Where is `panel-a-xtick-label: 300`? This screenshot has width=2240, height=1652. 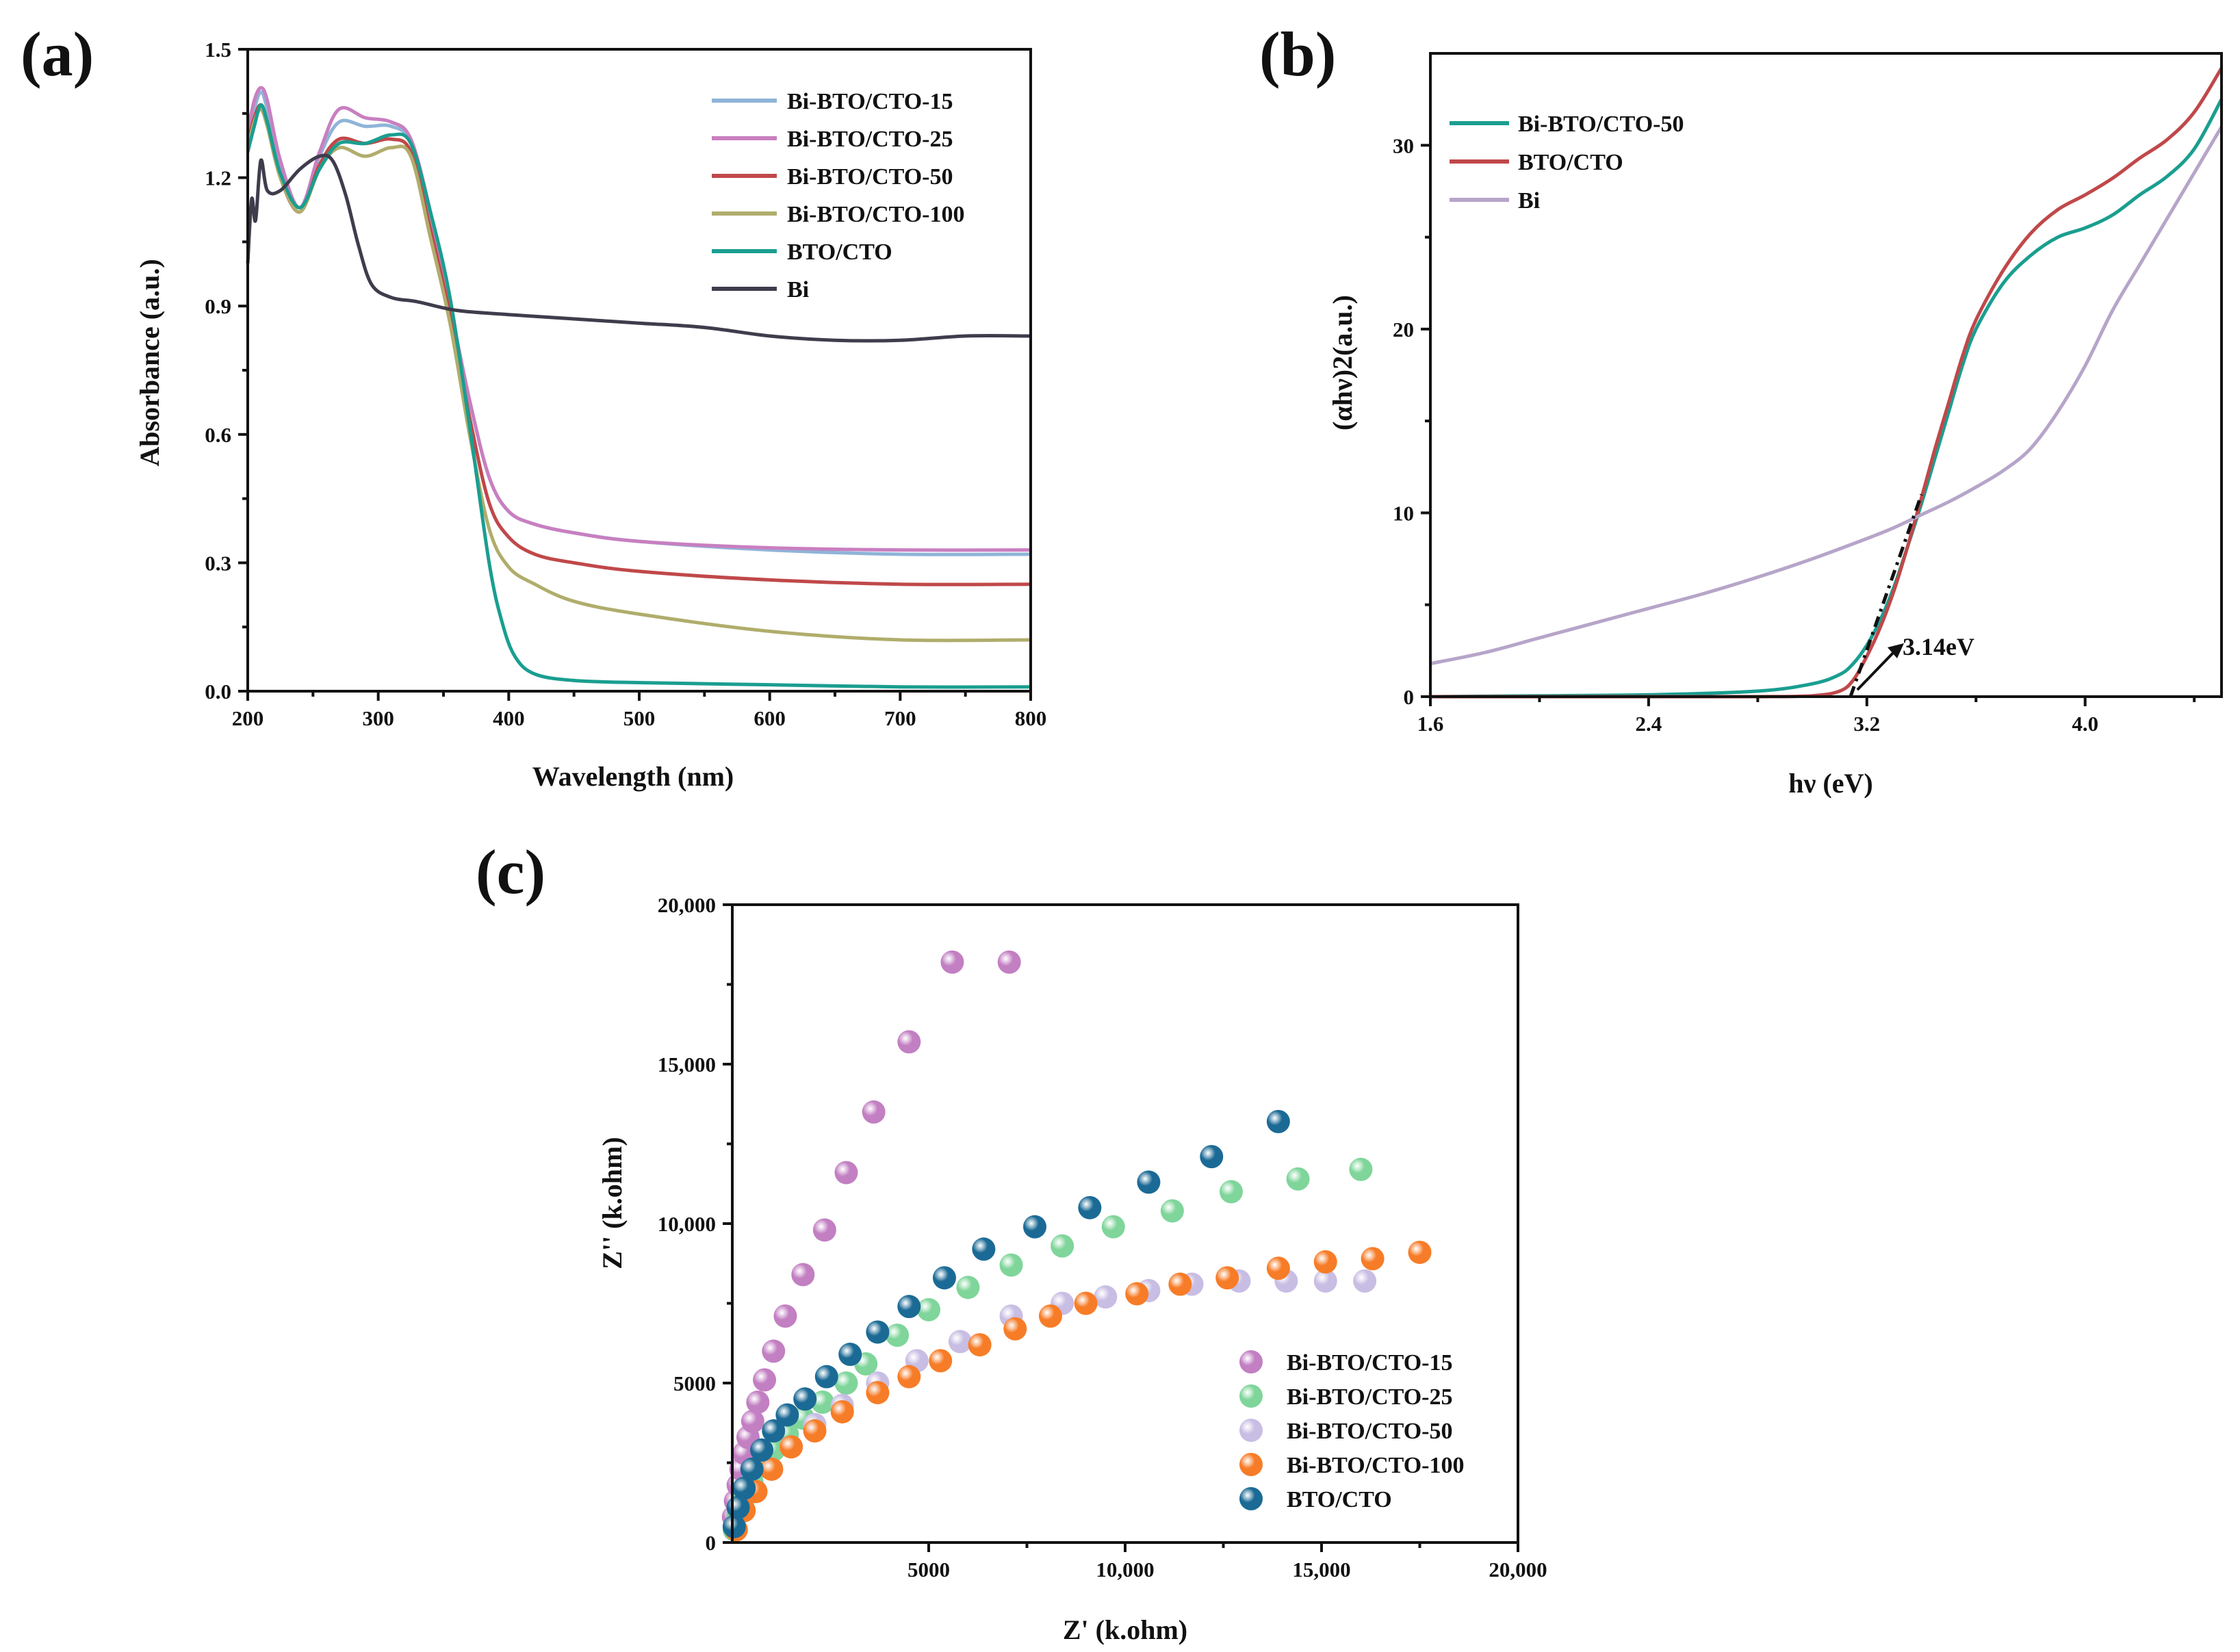 panel-a-xtick-label: 300 is located at coordinates (378, 718).